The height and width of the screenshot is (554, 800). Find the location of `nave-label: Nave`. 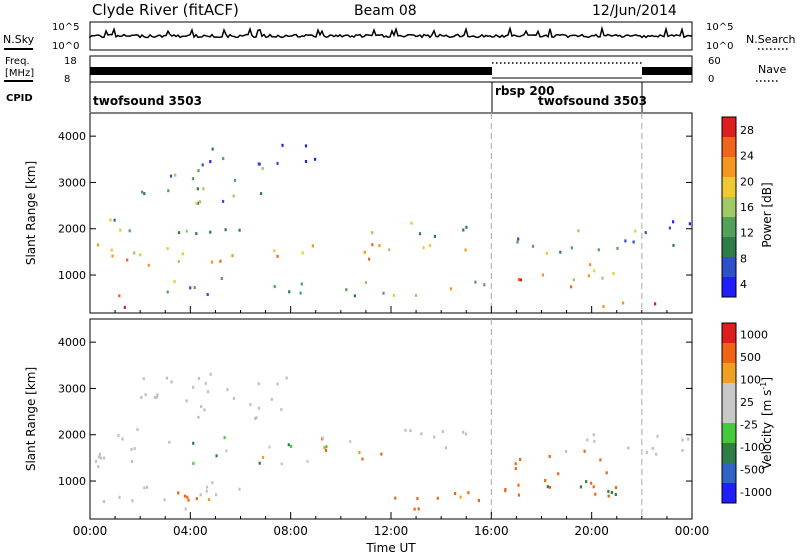

nave-label: Nave is located at coordinates (772, 69).